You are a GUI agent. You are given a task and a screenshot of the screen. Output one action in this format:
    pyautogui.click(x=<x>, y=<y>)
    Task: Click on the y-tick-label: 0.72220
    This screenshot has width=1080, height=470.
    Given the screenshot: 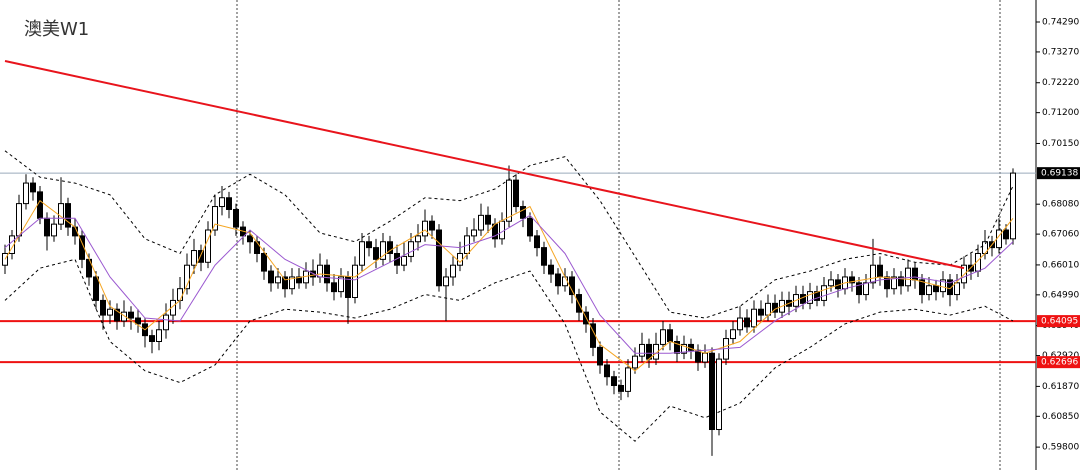 What is the action you would take?
    pyautogui.click(x=1060, y=83)
    